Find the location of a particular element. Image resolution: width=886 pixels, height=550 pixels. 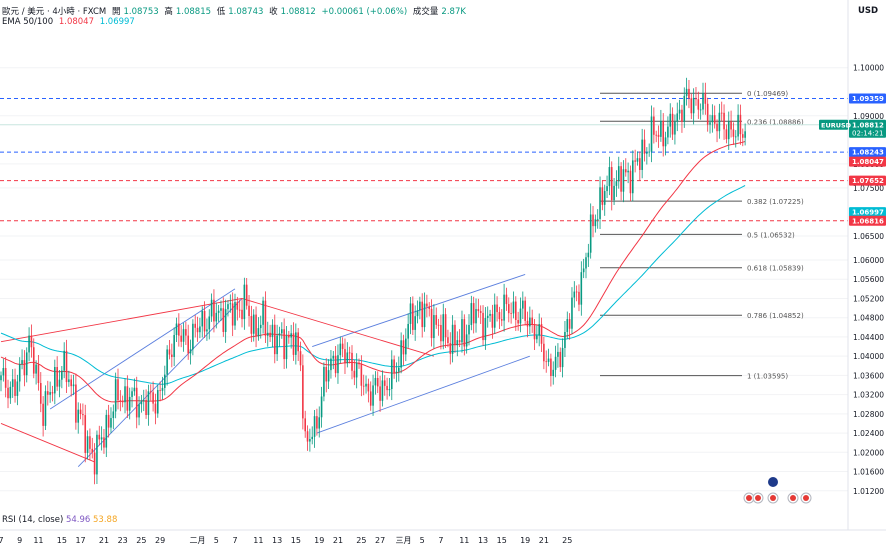

price-tag-value: 1.07652 is located at coordinates (868, 181).